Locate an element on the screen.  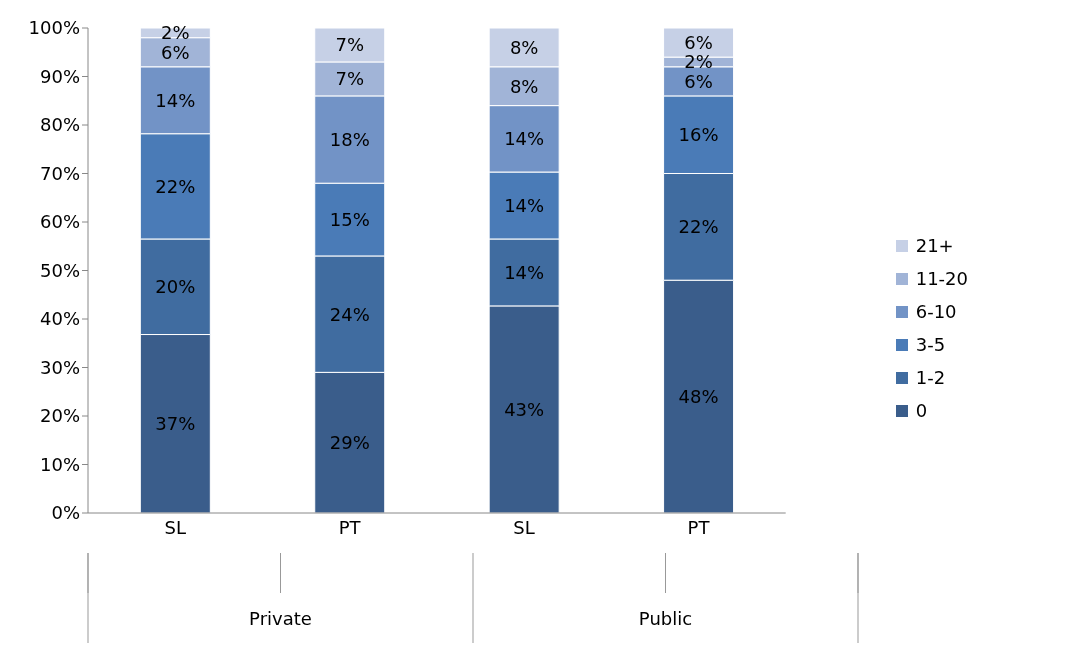
y-tick-label: 0% is located at coordinates (65, 513).